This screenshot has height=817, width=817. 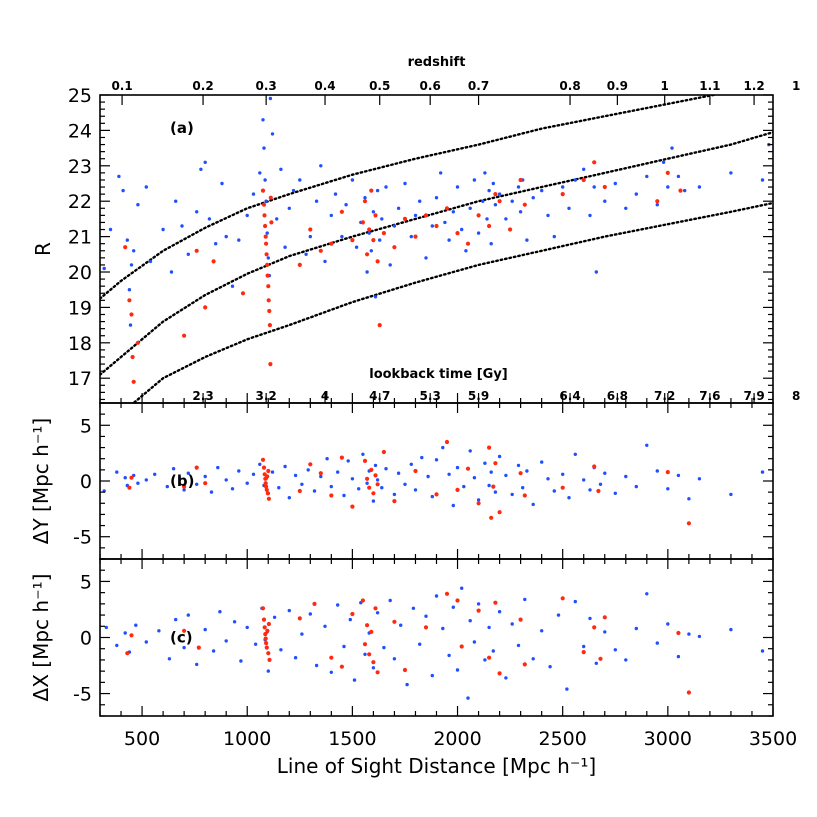 What do you see at coordinates (773, 739) in the screenshot?
I see `x-tick-label: 3500` at bounding box center [773, 739].